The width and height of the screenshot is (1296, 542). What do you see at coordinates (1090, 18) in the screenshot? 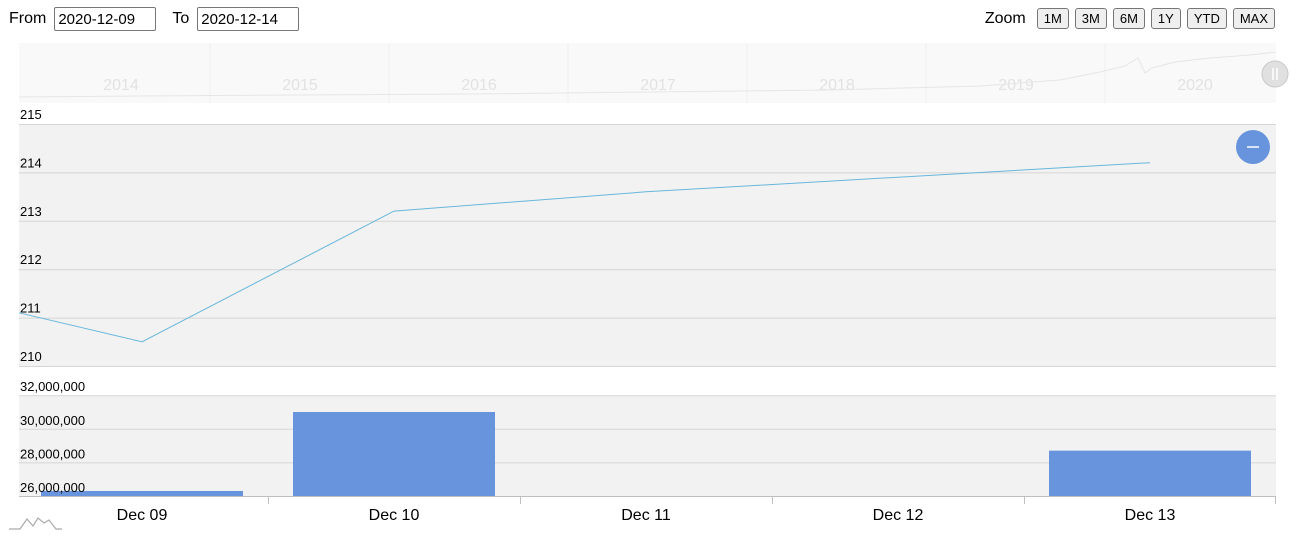
I see `zoom-3m-button: 3M` at bounding box center [1090, 18].